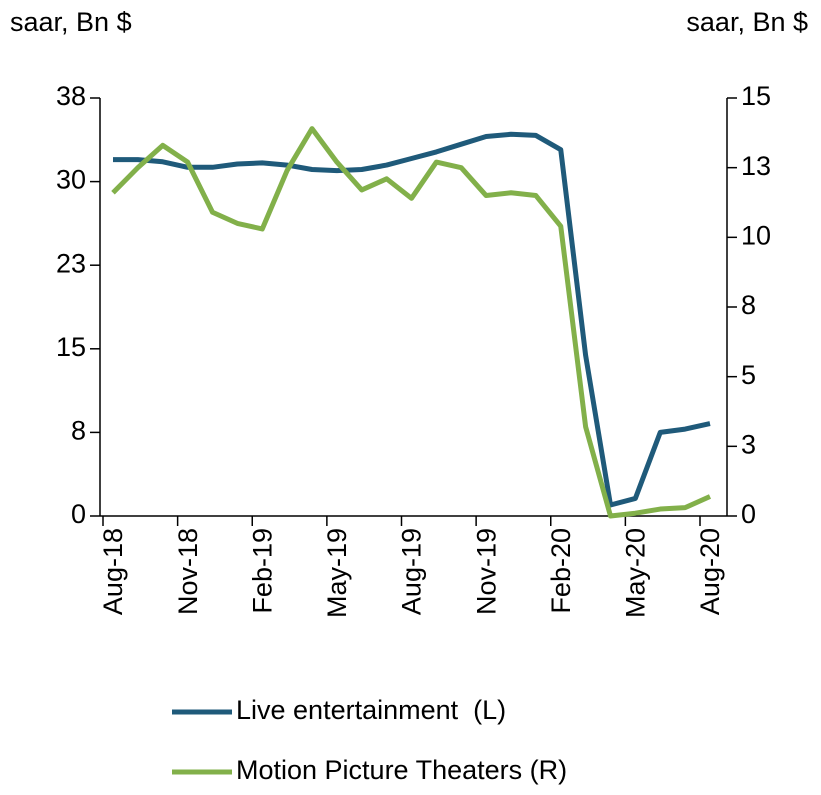  I want to click on legend-label: Motion Picture Theaters (R), so click(401, 770).